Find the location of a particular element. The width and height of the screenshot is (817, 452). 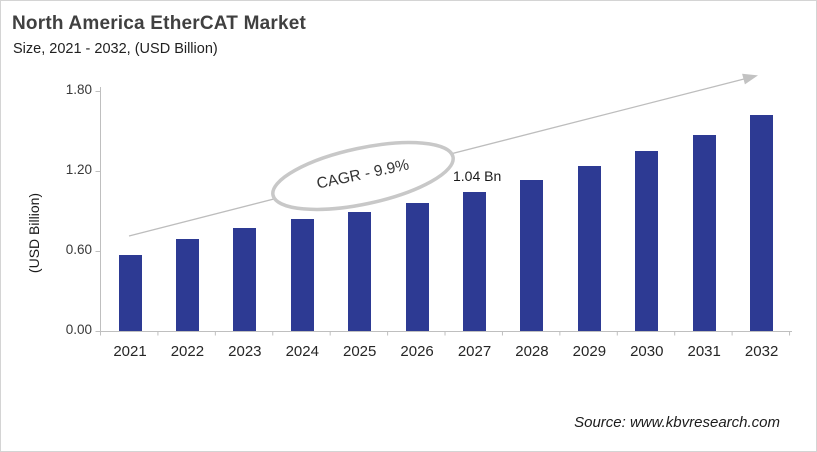

x-axis-tick-label: 2031 is located at coordinates (704, 351).